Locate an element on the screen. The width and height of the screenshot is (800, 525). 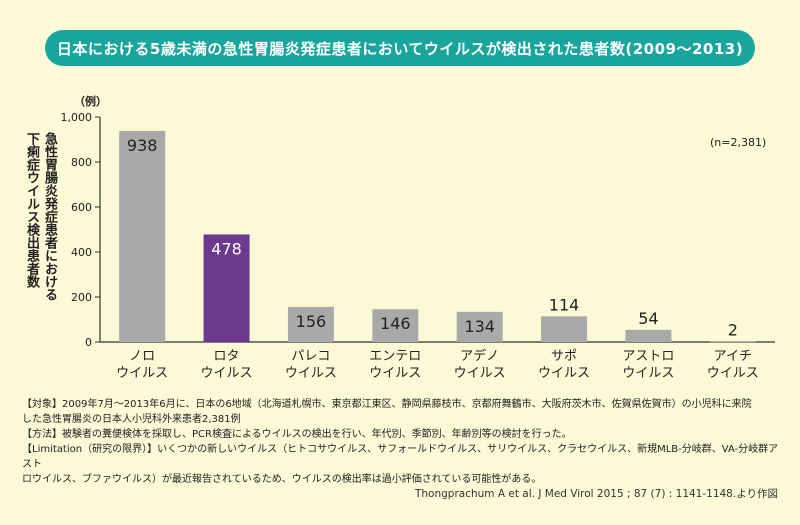
x-tick-label: アイチウイルス is located at coordinates (733, 365).